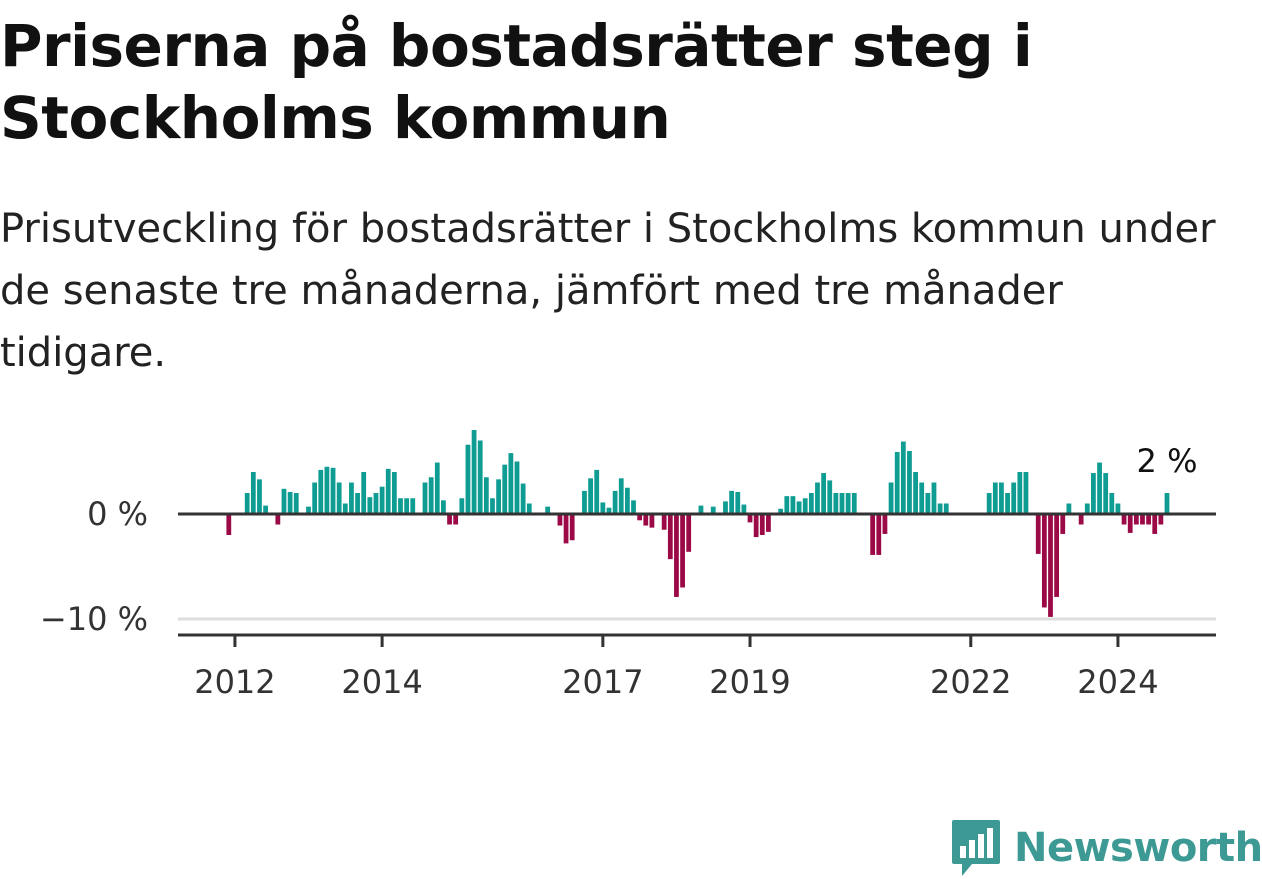  What do you see at coordinates (1167, 461) in the screenshot?
I see `last-value-label: 2 %` at bounding box center [1167, 461].